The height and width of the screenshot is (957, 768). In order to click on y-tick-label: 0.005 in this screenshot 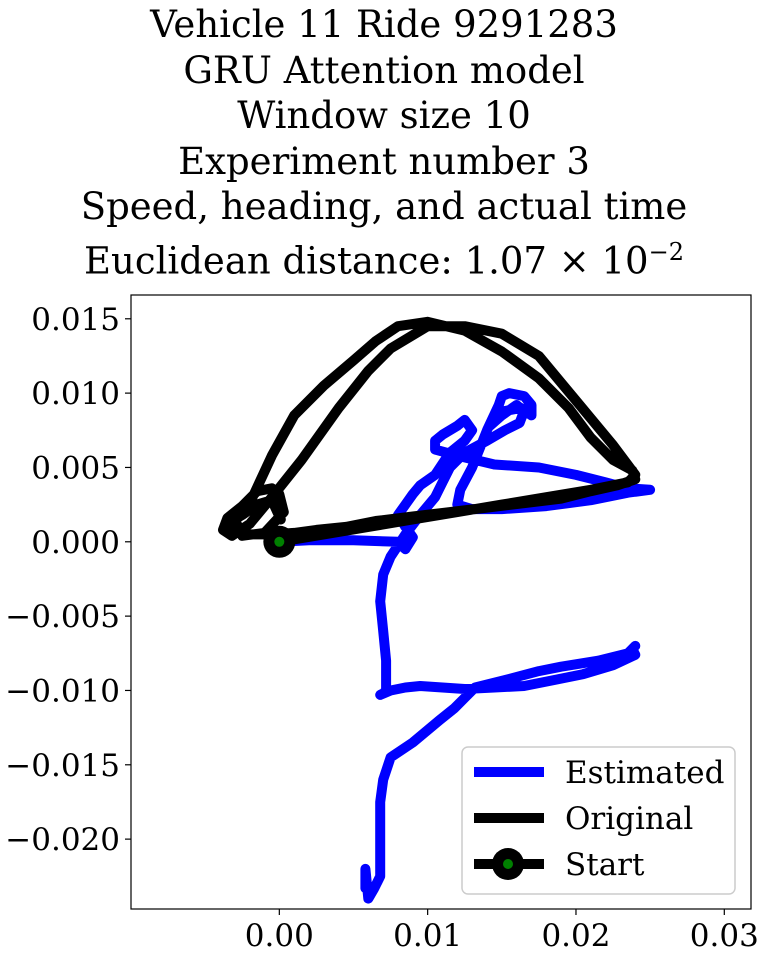, I will do `click(75, 468)`.